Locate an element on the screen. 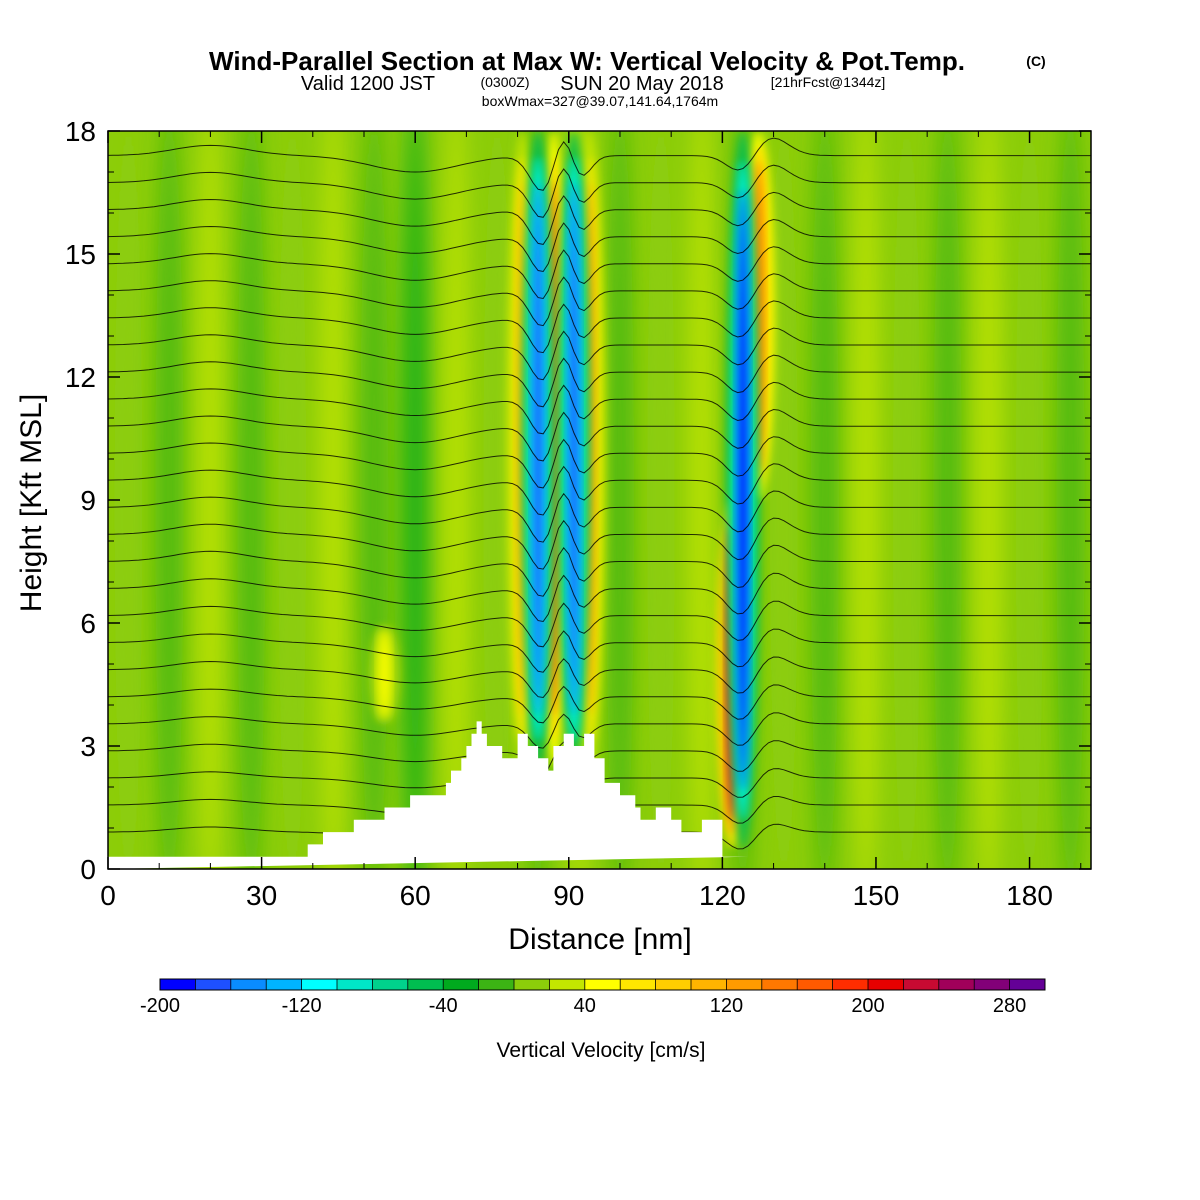  x-tick-label: 150 is located at coordinates (876, 895).